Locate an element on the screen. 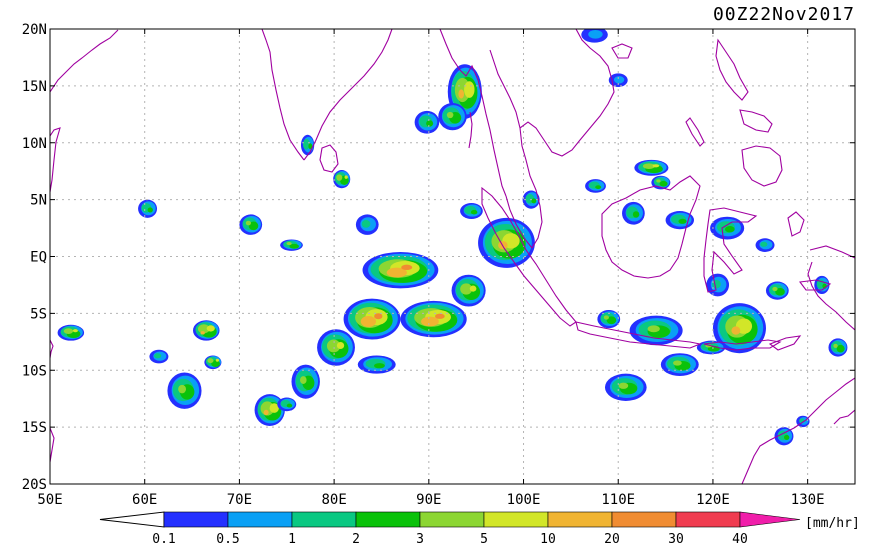 The height and width of the screenshot is (544, 880). coast-new-guinea is located at coordinates (832, 252).